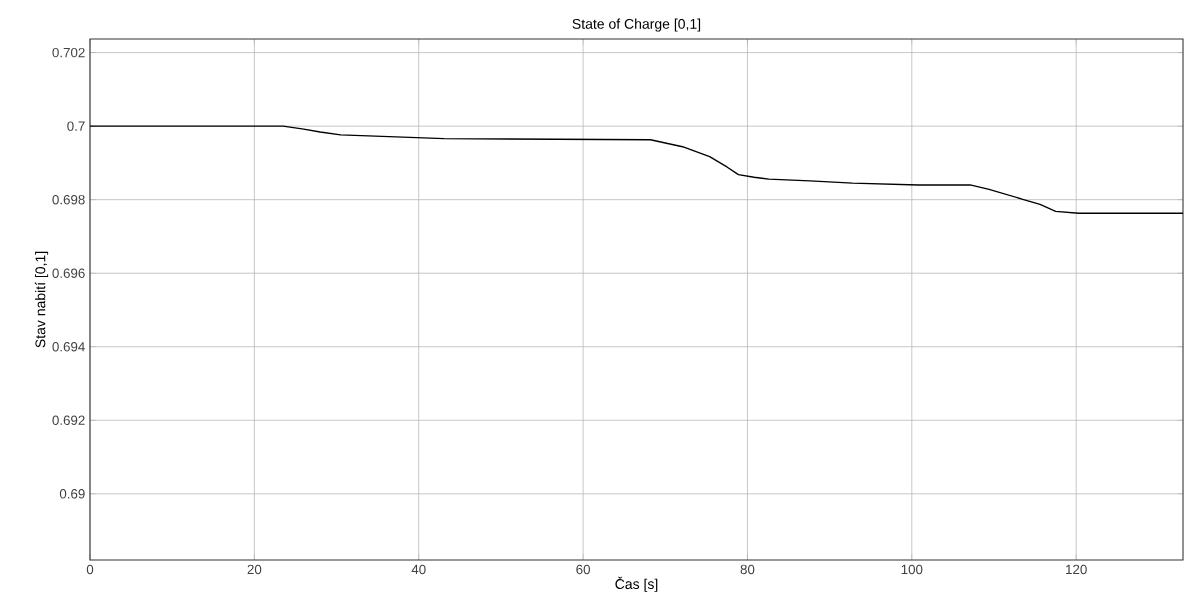 The height and width of the screenshot is (614, 1185). What do you see at coordinates (41, 299) in the screenshot?
I see `y-axis-title: Stav nabití [0,1]` at bounding box center [41, 299].